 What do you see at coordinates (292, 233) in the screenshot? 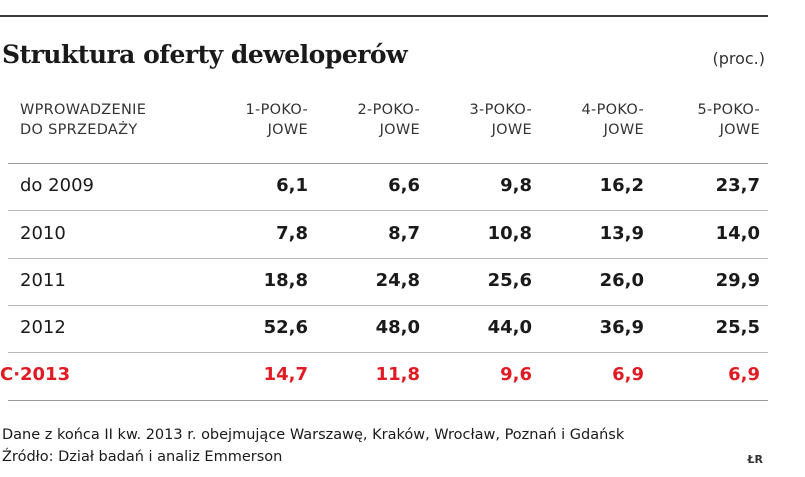
I see `table-cell: 7,8` at bounding box center [292, 233].